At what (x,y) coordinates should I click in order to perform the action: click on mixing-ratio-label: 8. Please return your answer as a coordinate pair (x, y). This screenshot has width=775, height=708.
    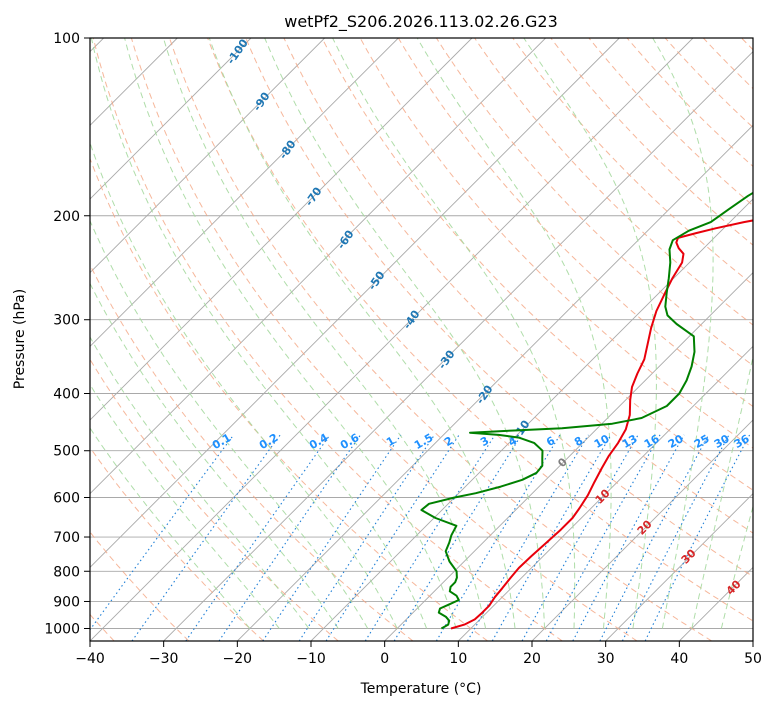
    Looking at the image, I should click on (578, 441).